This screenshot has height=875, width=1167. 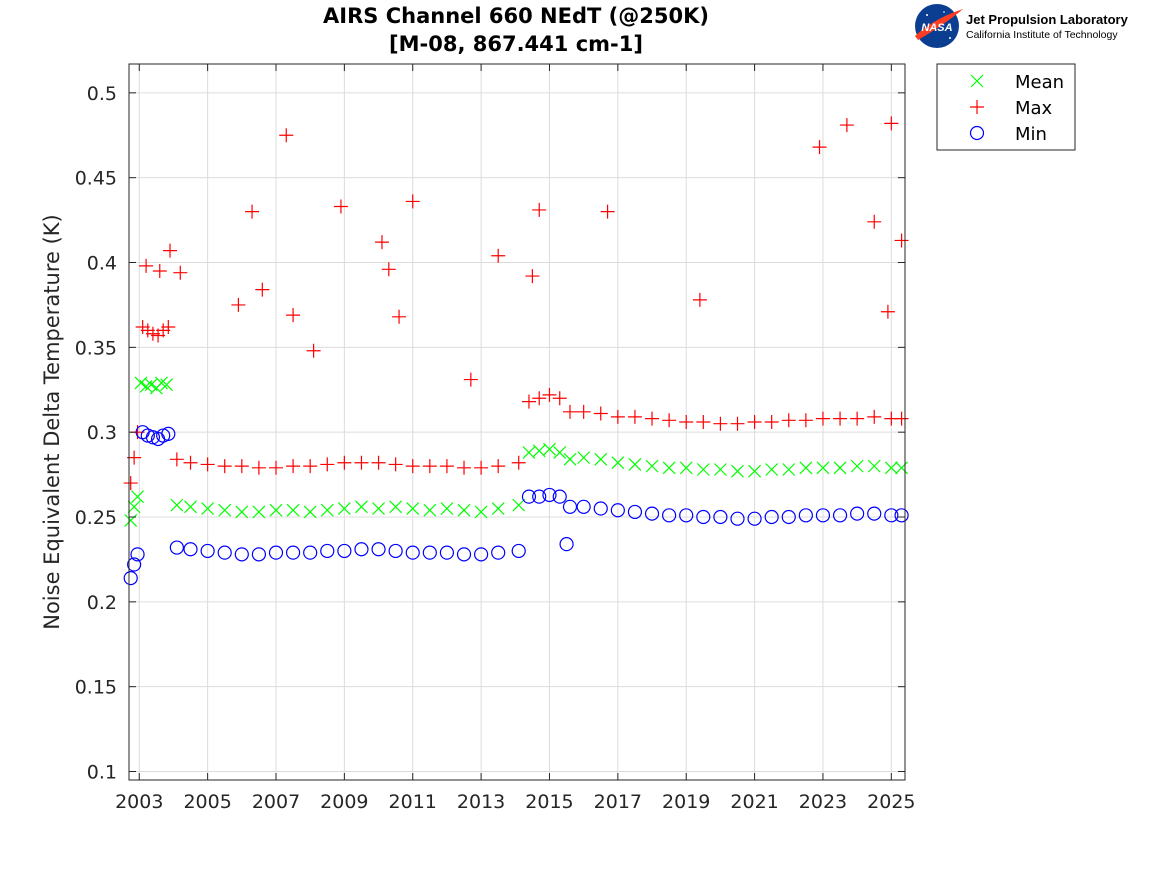 I want to click on series-min, so click(x=516, y=505).